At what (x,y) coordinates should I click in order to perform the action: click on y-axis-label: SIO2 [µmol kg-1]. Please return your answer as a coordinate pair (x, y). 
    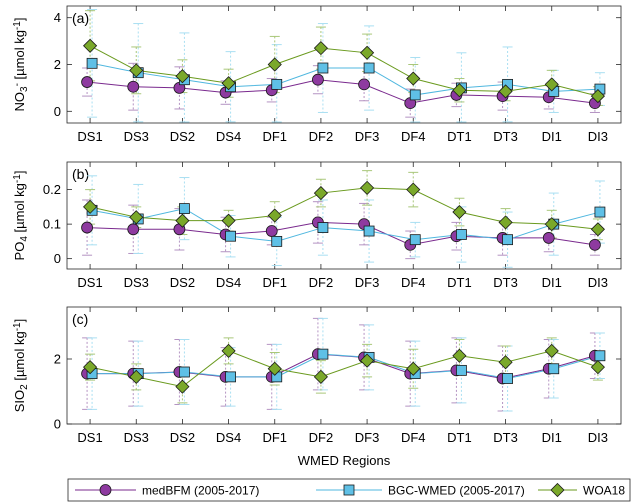
    Looking at the image, I should click on (21, 366).